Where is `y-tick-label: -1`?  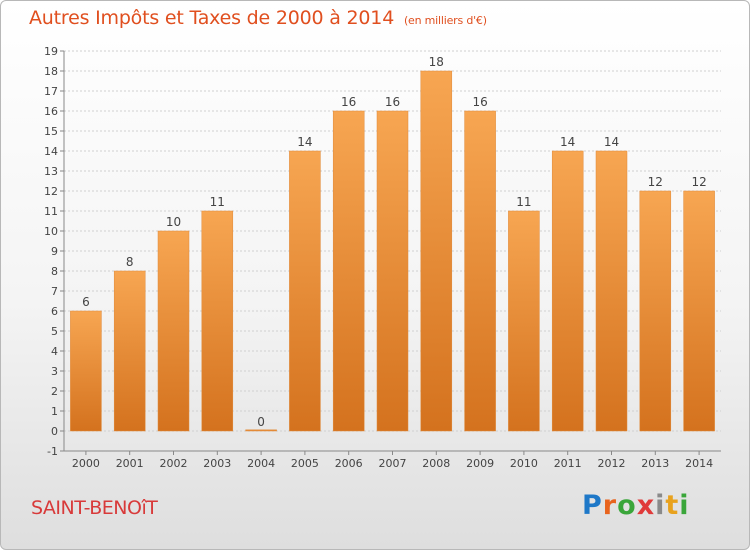 y-tick-label: -1 is located at coordinates (52, 451).